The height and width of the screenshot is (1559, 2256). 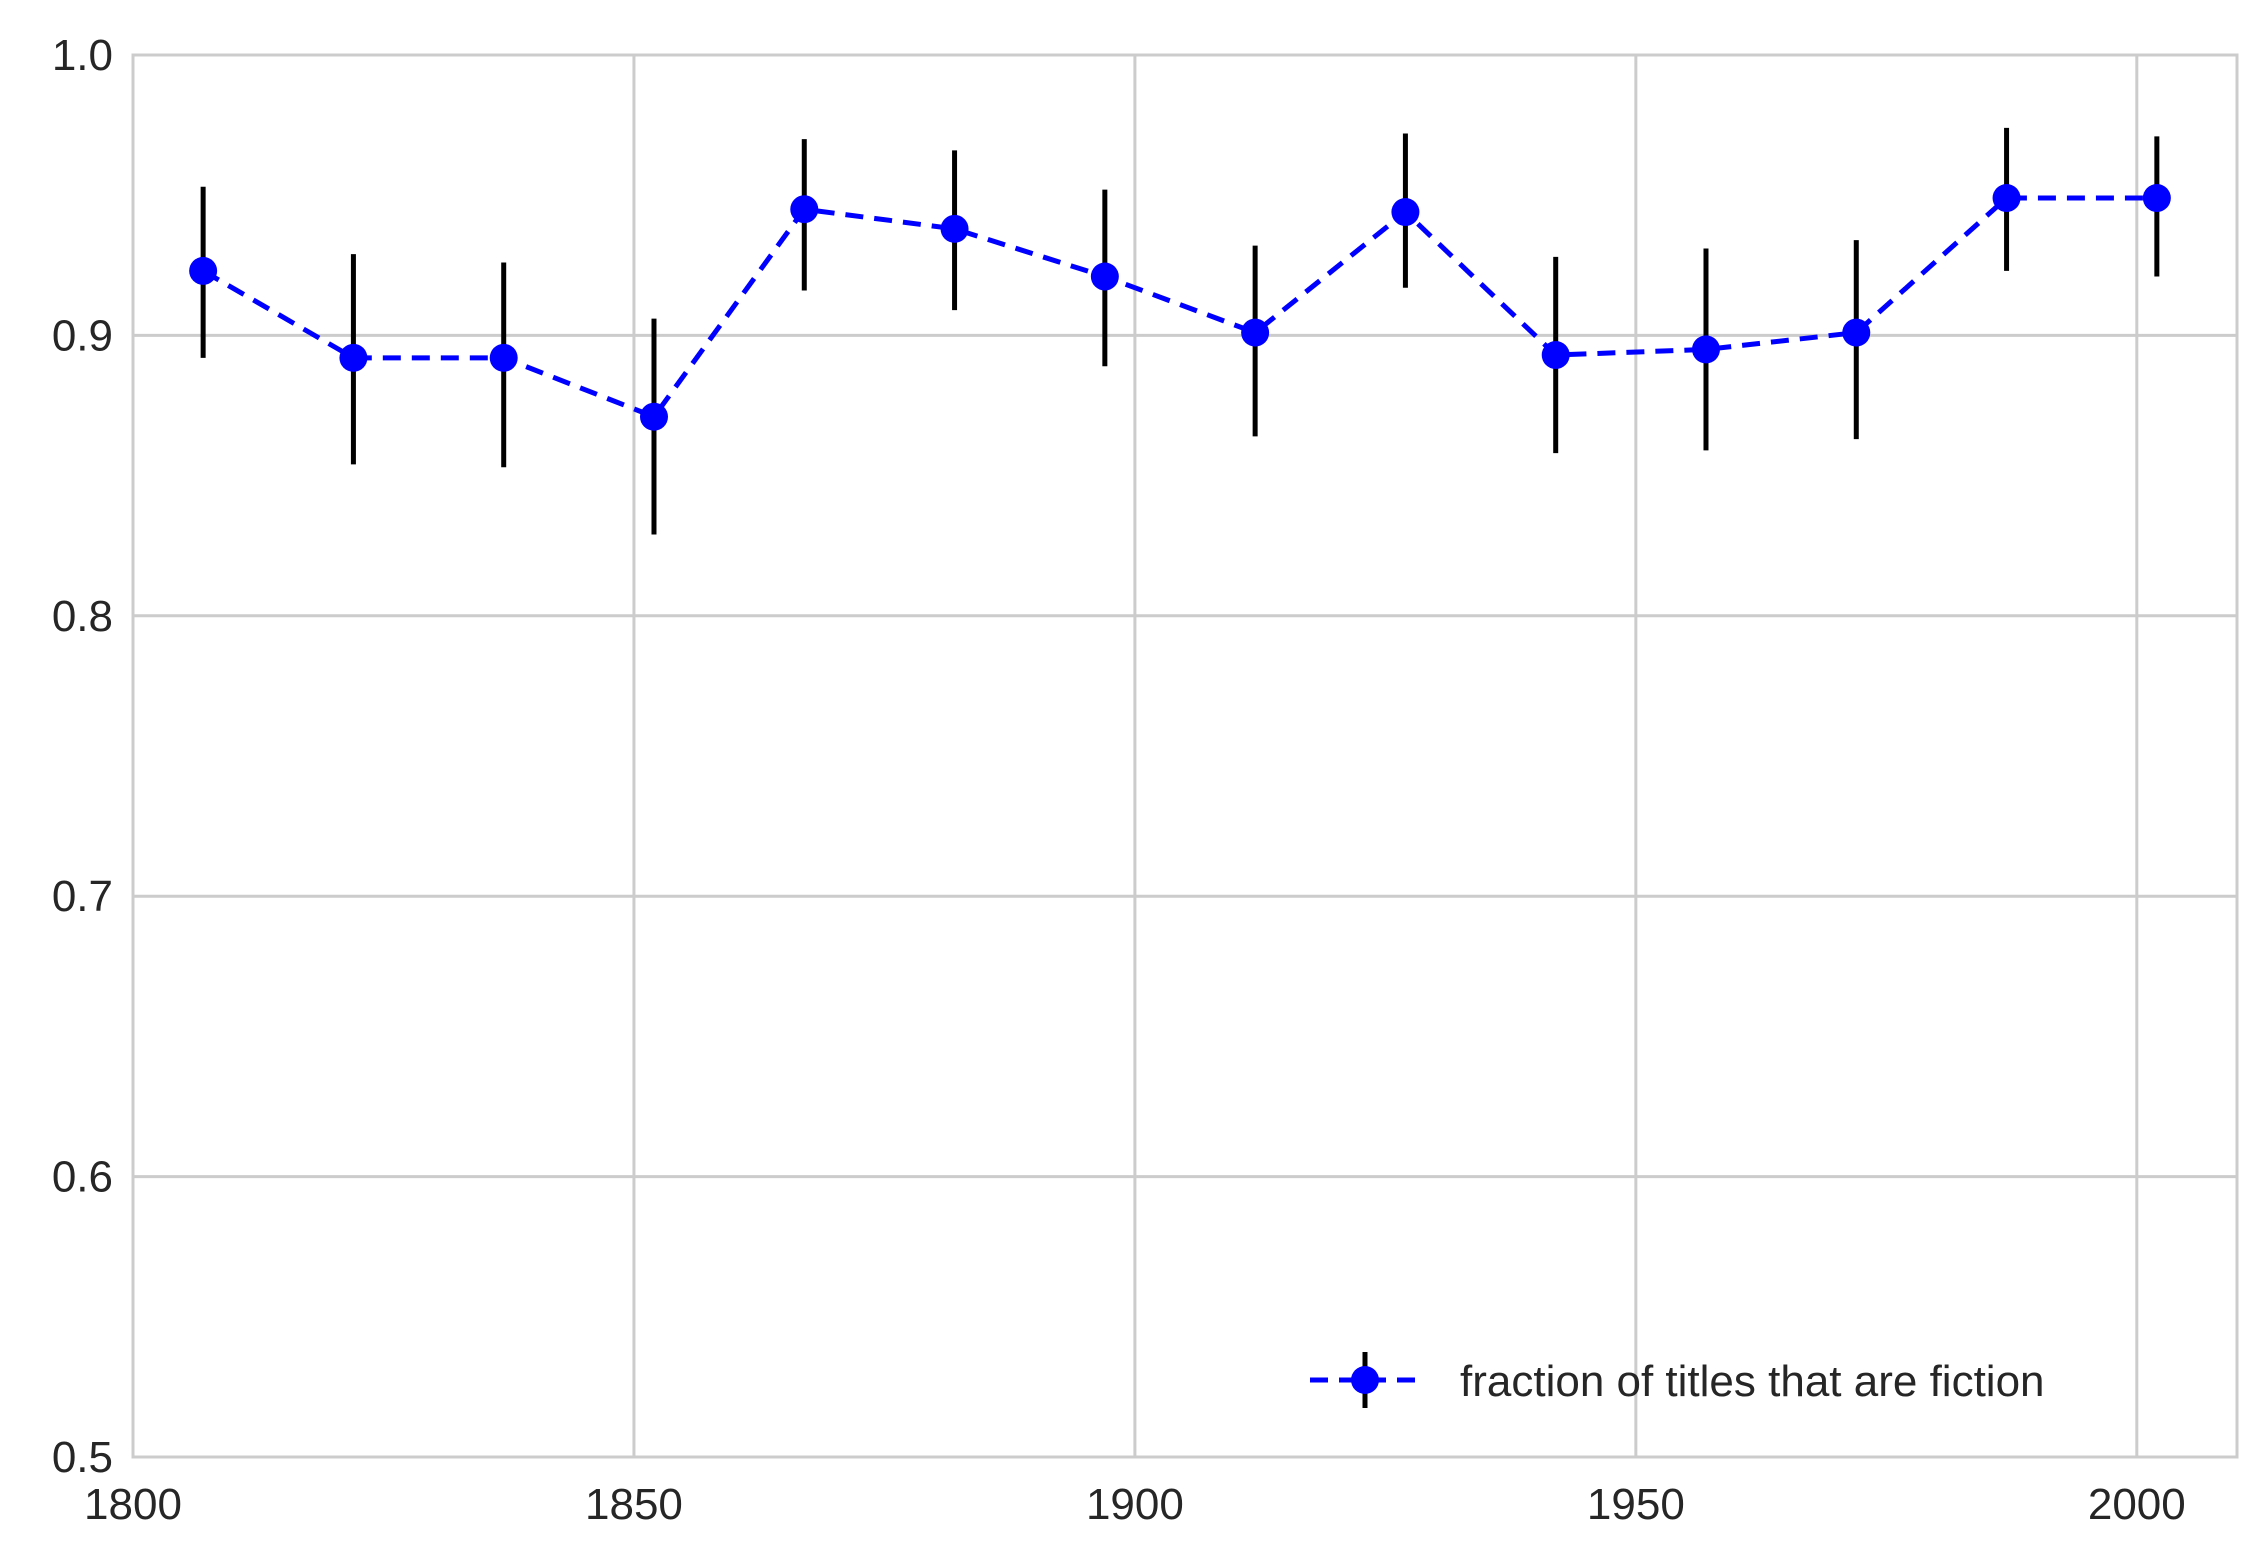 I want to click on y-tick-label: 1.0, so click(x=82, y=55).